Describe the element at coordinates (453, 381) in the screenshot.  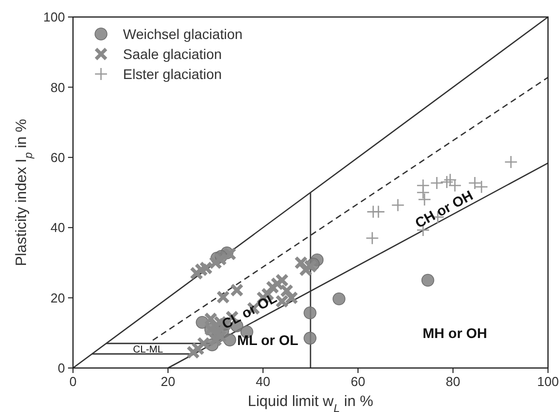
I see `x-tick-label: 80` at that location.